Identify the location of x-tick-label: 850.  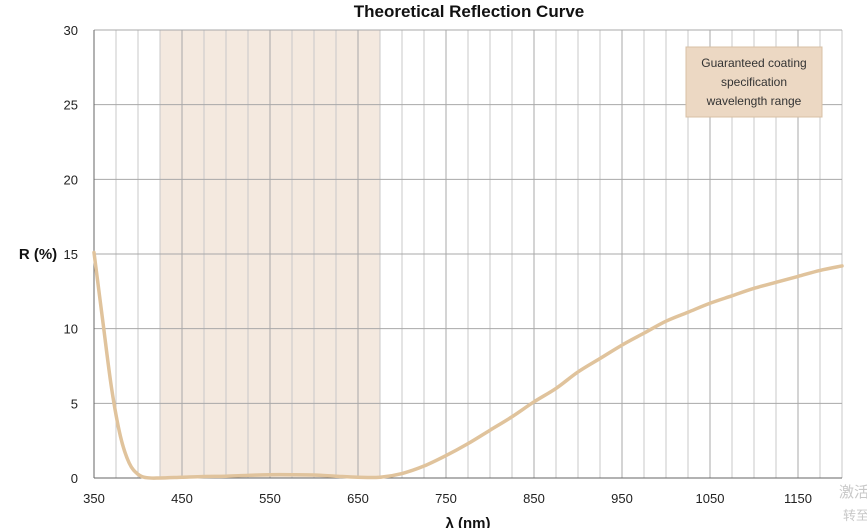
(534, 498).